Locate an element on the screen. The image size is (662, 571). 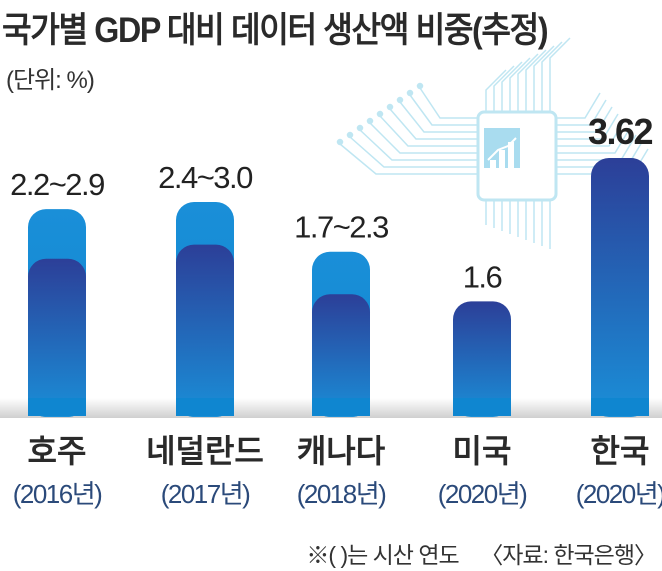
category-label: 한국 is located at coordinates (620, 451).